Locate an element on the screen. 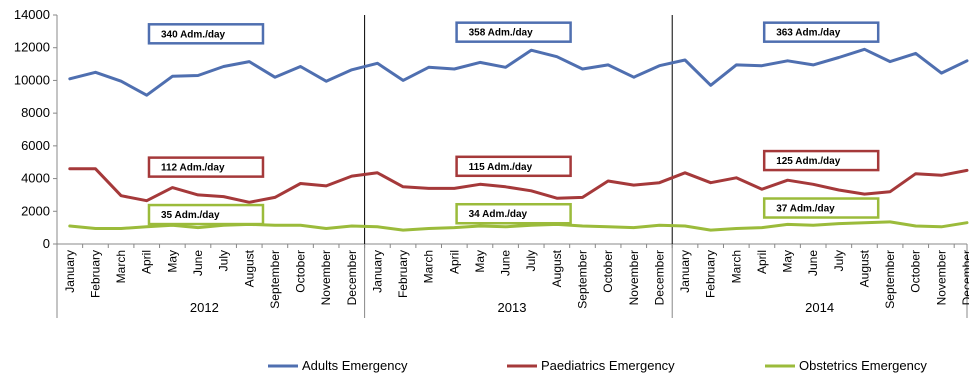 Image resolution: width=969 pixels, height=376 pixels. y-axis-ticks: 0 2000 4000 6000 8000 10000 12000 14000 is located at coordinates (35, 129).